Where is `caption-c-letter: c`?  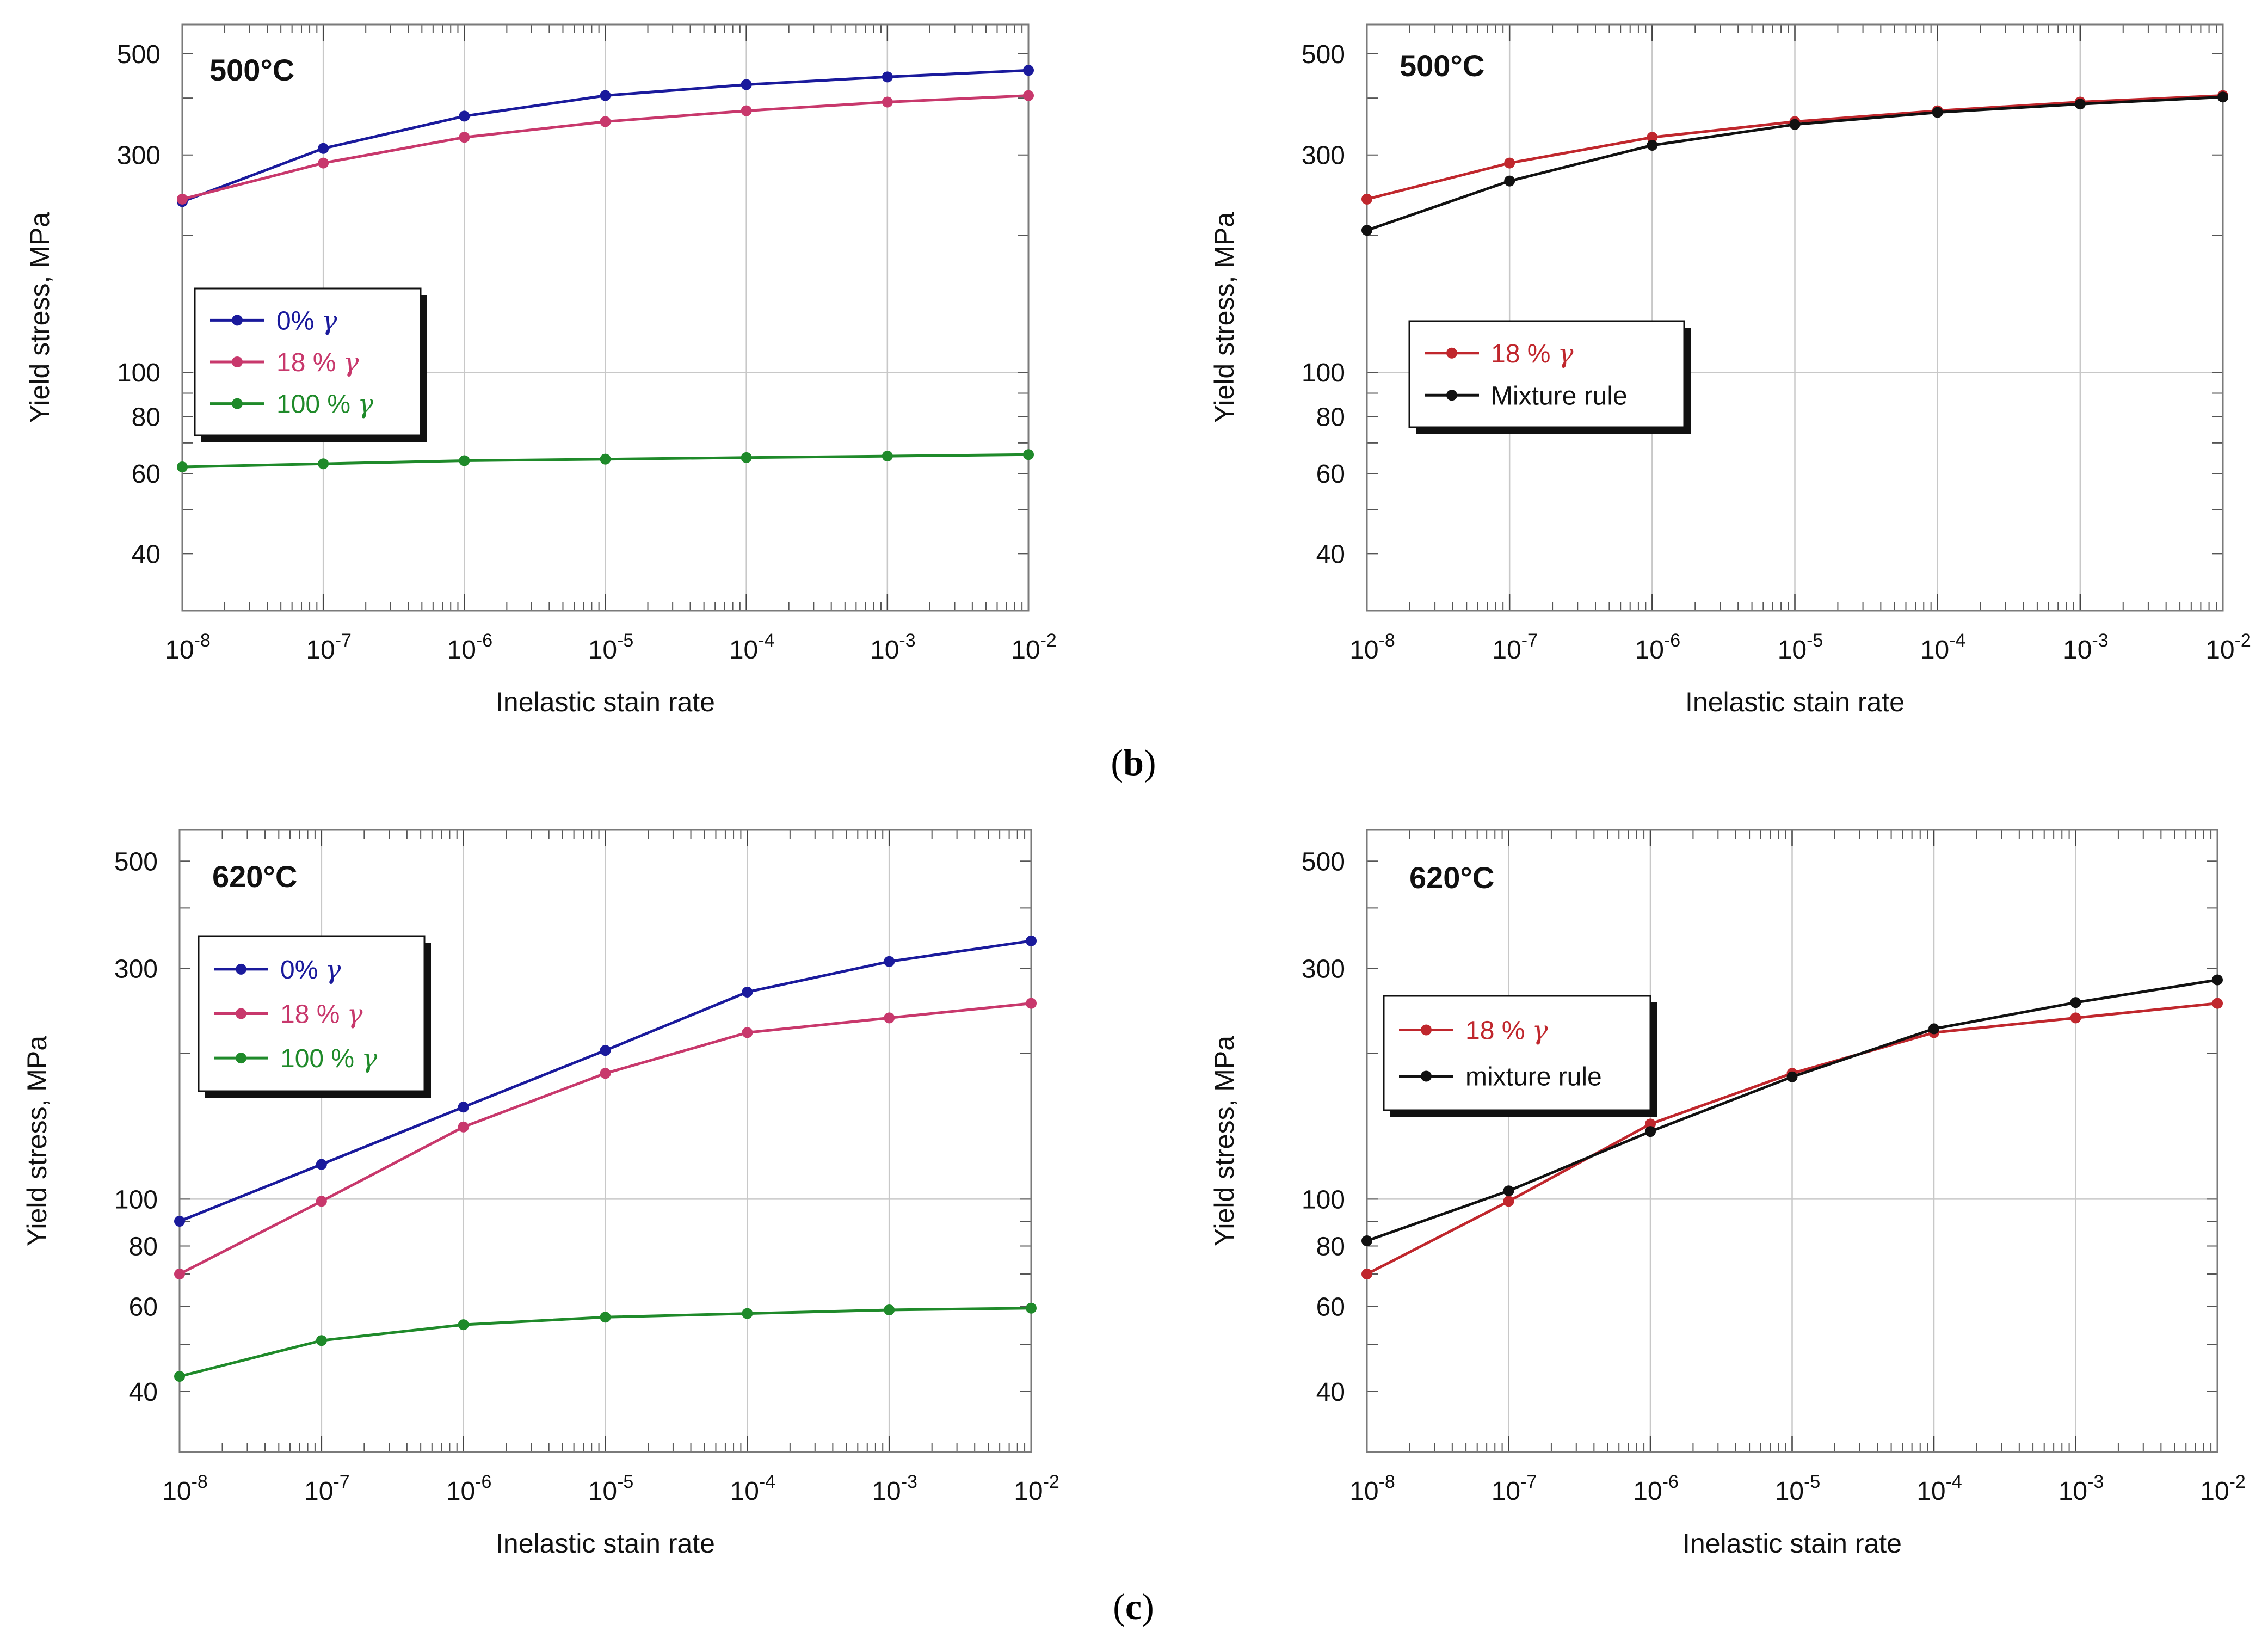
caption-c-letter: c is located at coordinates (1133, 1606).